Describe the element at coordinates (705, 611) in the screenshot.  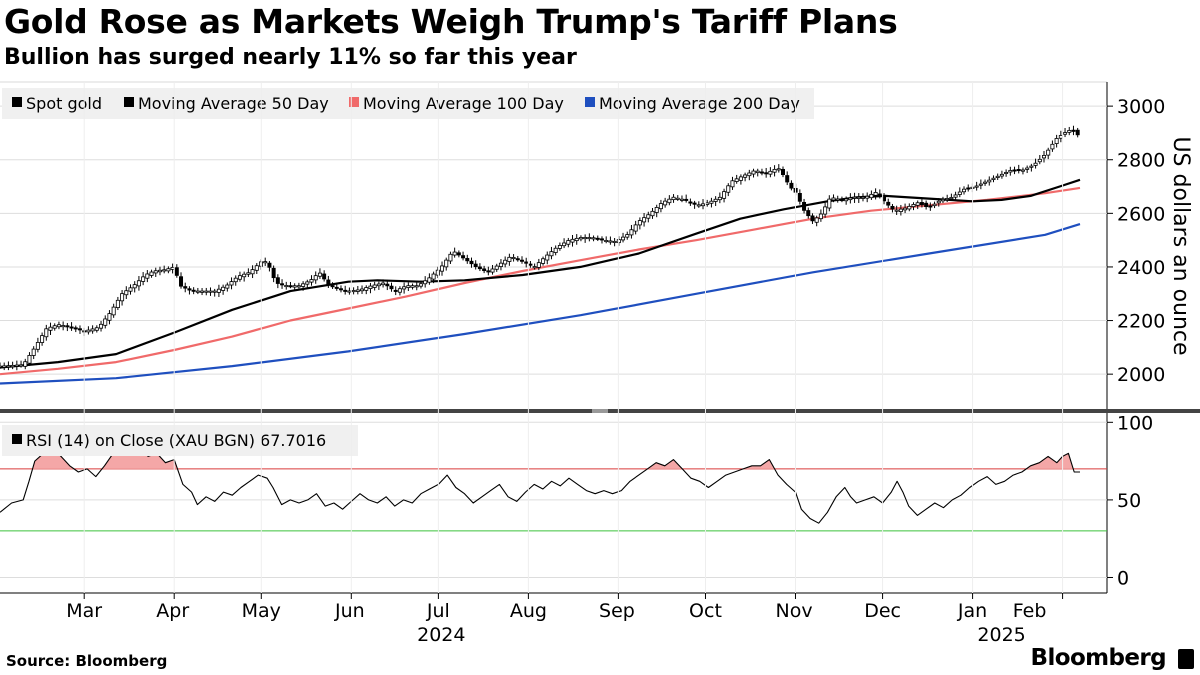
I see `month-label: Oct` at that location.